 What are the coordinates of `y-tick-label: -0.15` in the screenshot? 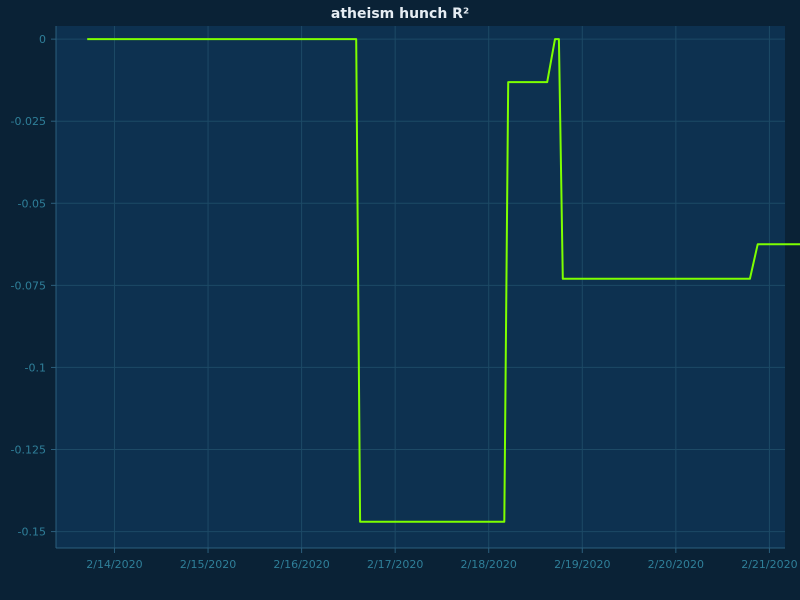 It's located at (32, 532).